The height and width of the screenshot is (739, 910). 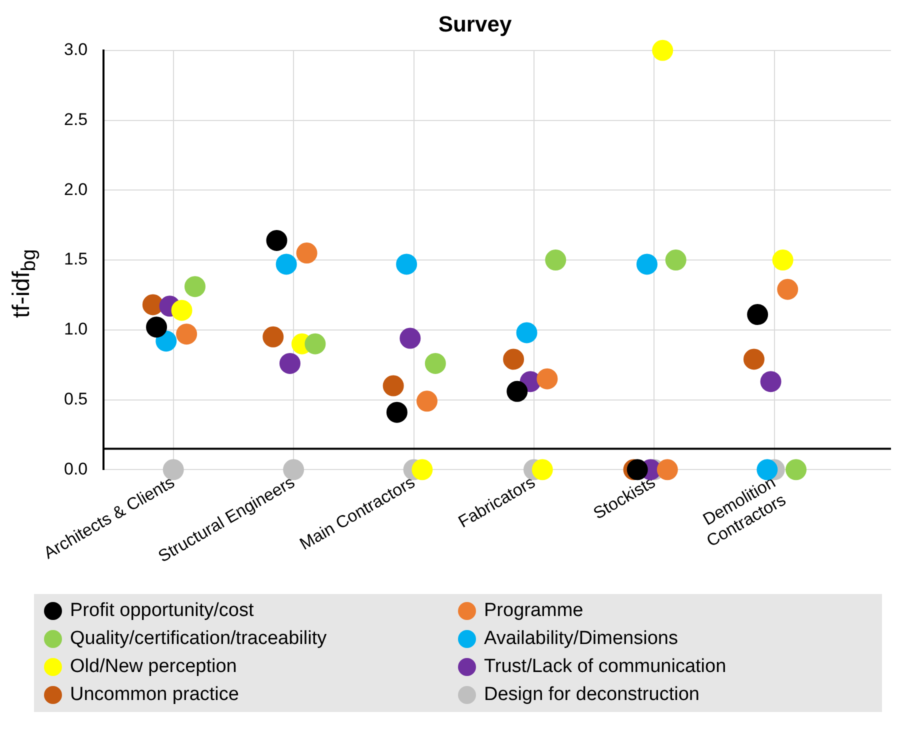 I want to click on y-tick-label: 1.5, so click(x=76, y=259).